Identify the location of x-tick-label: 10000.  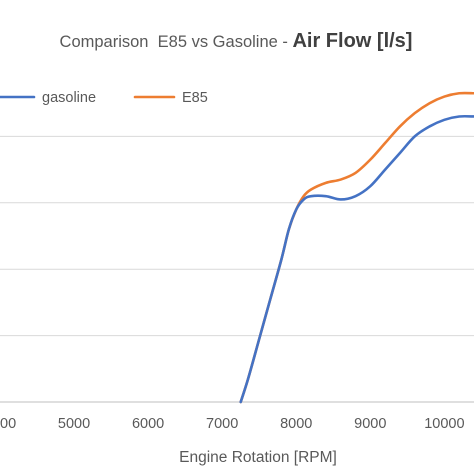
(444, 424).